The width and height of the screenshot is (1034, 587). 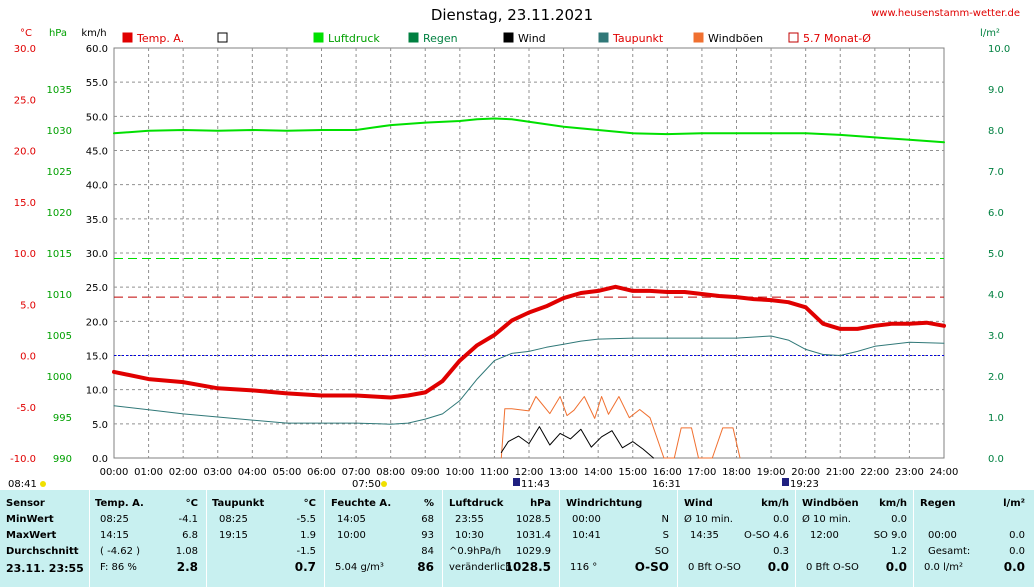 I want to click on series-line-luftdruck, so click(x=529, y=130).